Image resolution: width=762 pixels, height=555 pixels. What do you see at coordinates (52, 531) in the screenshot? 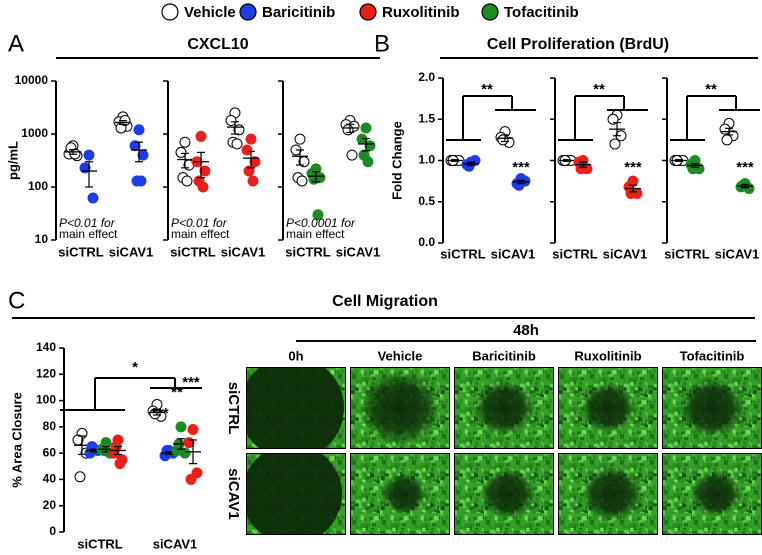
I see `y-tick-label: 0` at bounding box center [52, 531].